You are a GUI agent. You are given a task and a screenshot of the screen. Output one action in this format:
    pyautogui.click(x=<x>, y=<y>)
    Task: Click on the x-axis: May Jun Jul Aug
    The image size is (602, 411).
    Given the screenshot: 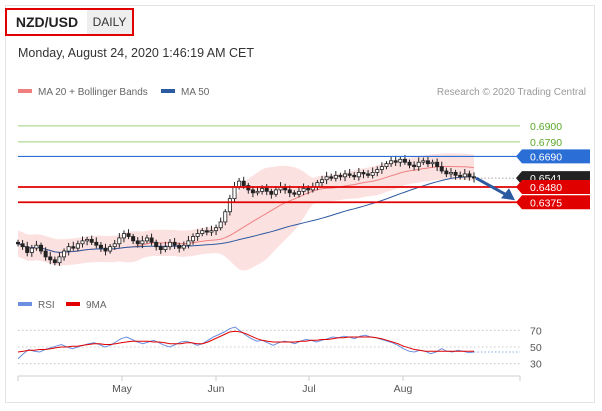 What is the action you would take?
    pyautogui.click(x=269, y=385)
    